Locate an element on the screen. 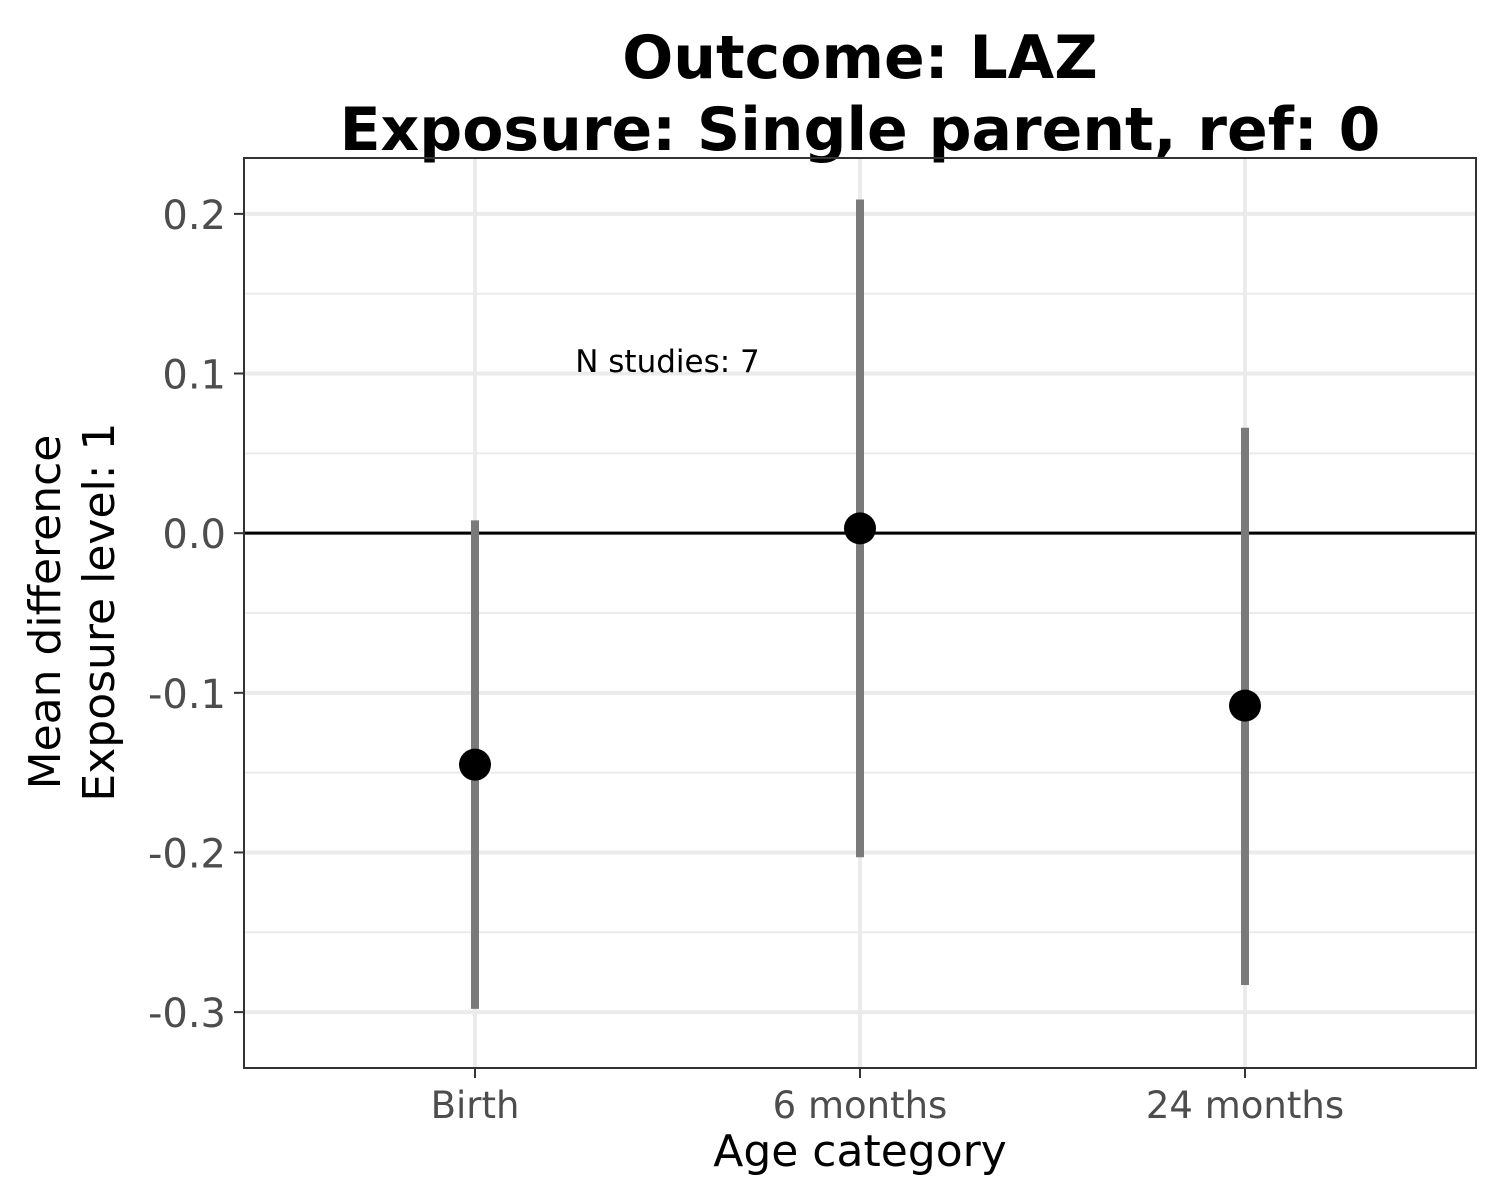 The height and width of the screenshot is (1200, 1500). x-tick-label: 6 months is located at coordinates (860, 1105).